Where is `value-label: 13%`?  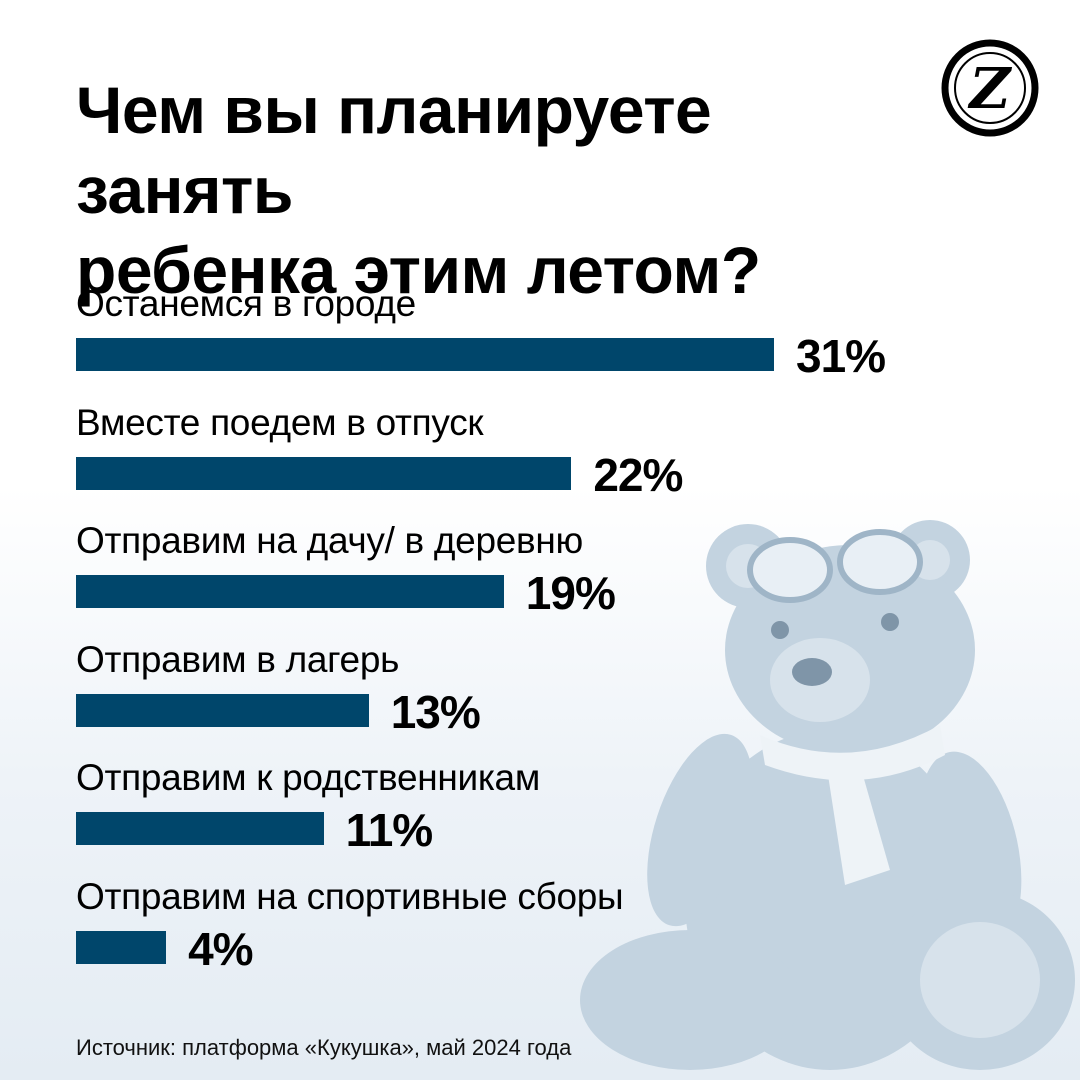
value-label: 13% is located at coordinates (435, 711).